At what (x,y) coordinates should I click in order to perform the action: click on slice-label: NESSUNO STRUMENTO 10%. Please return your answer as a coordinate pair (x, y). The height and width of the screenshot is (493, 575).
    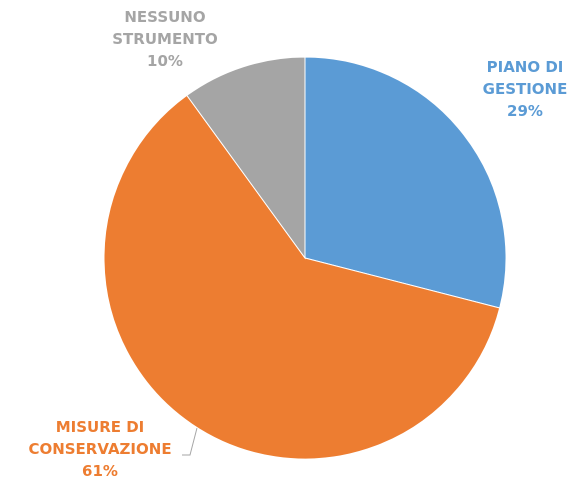
    Looking at the image, I should click on (164, 39).